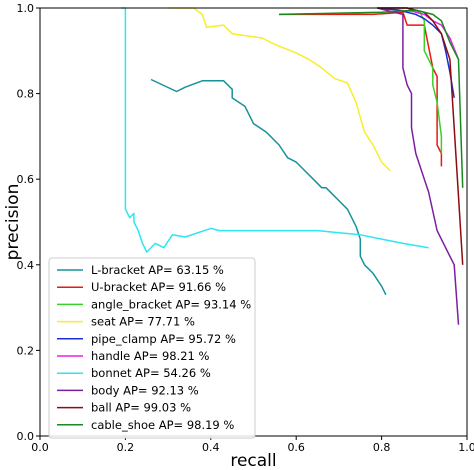 The width and height of the screenshot is (474, 470). What do you see at coordinates (28, 222) in the screenshot?
I see `y-axis-ticks: 0.0 0.2 0.4 0.6 0.8 1.0` at bounding box center [28, 222].